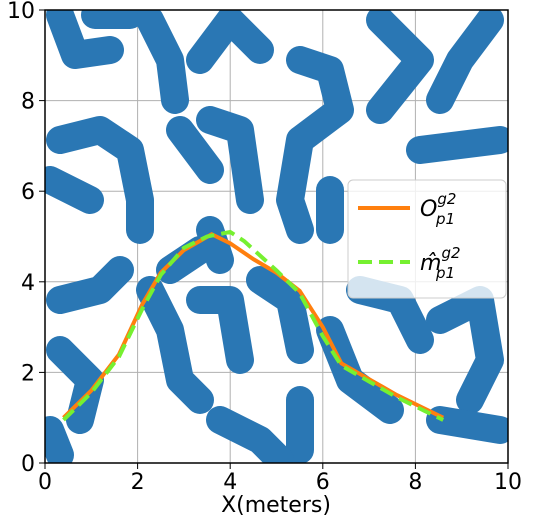 The height and width of the screenshot is (529, 538). I want to click on x-axis-label: X(meters), so click(276, 505).